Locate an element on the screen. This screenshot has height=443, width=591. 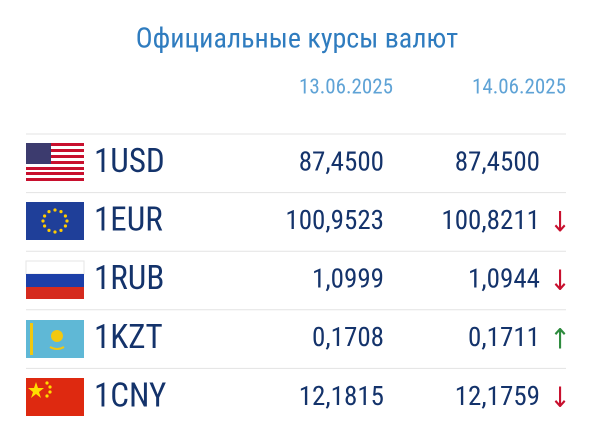
currency-code: 1RUB is located at coordinates (129, 278).